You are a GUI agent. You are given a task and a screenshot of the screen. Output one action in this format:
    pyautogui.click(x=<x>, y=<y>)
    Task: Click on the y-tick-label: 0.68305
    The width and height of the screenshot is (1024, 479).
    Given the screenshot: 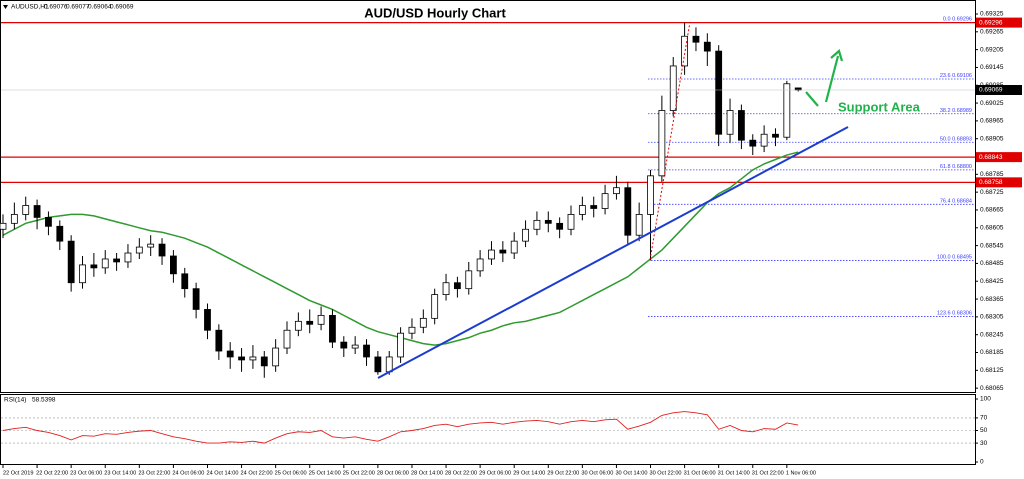 What is the action you would take?
    pyautogui.click(x=992, y=317)
    